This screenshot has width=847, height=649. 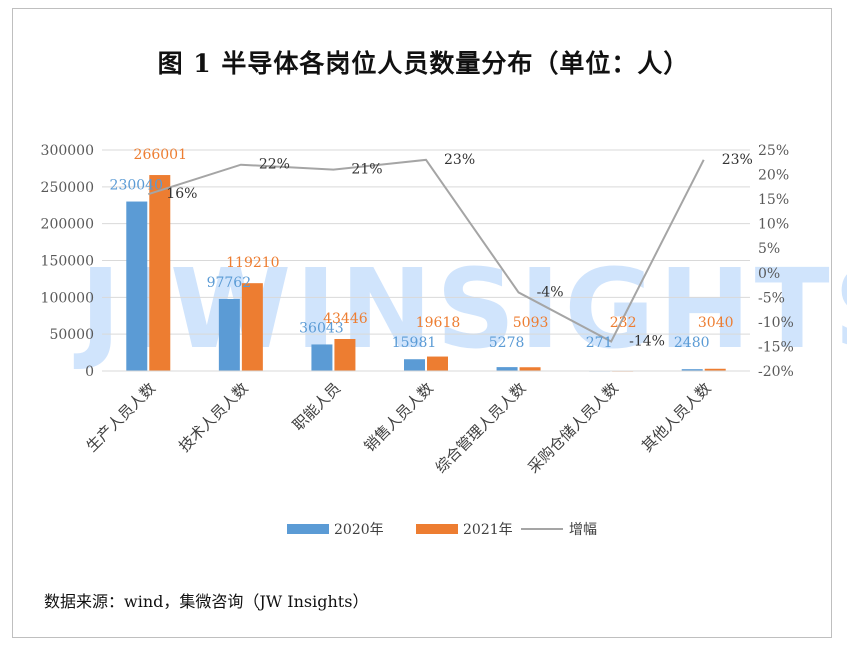 I want to click on y-tick-label: 150000, so click(x=67, y=262).